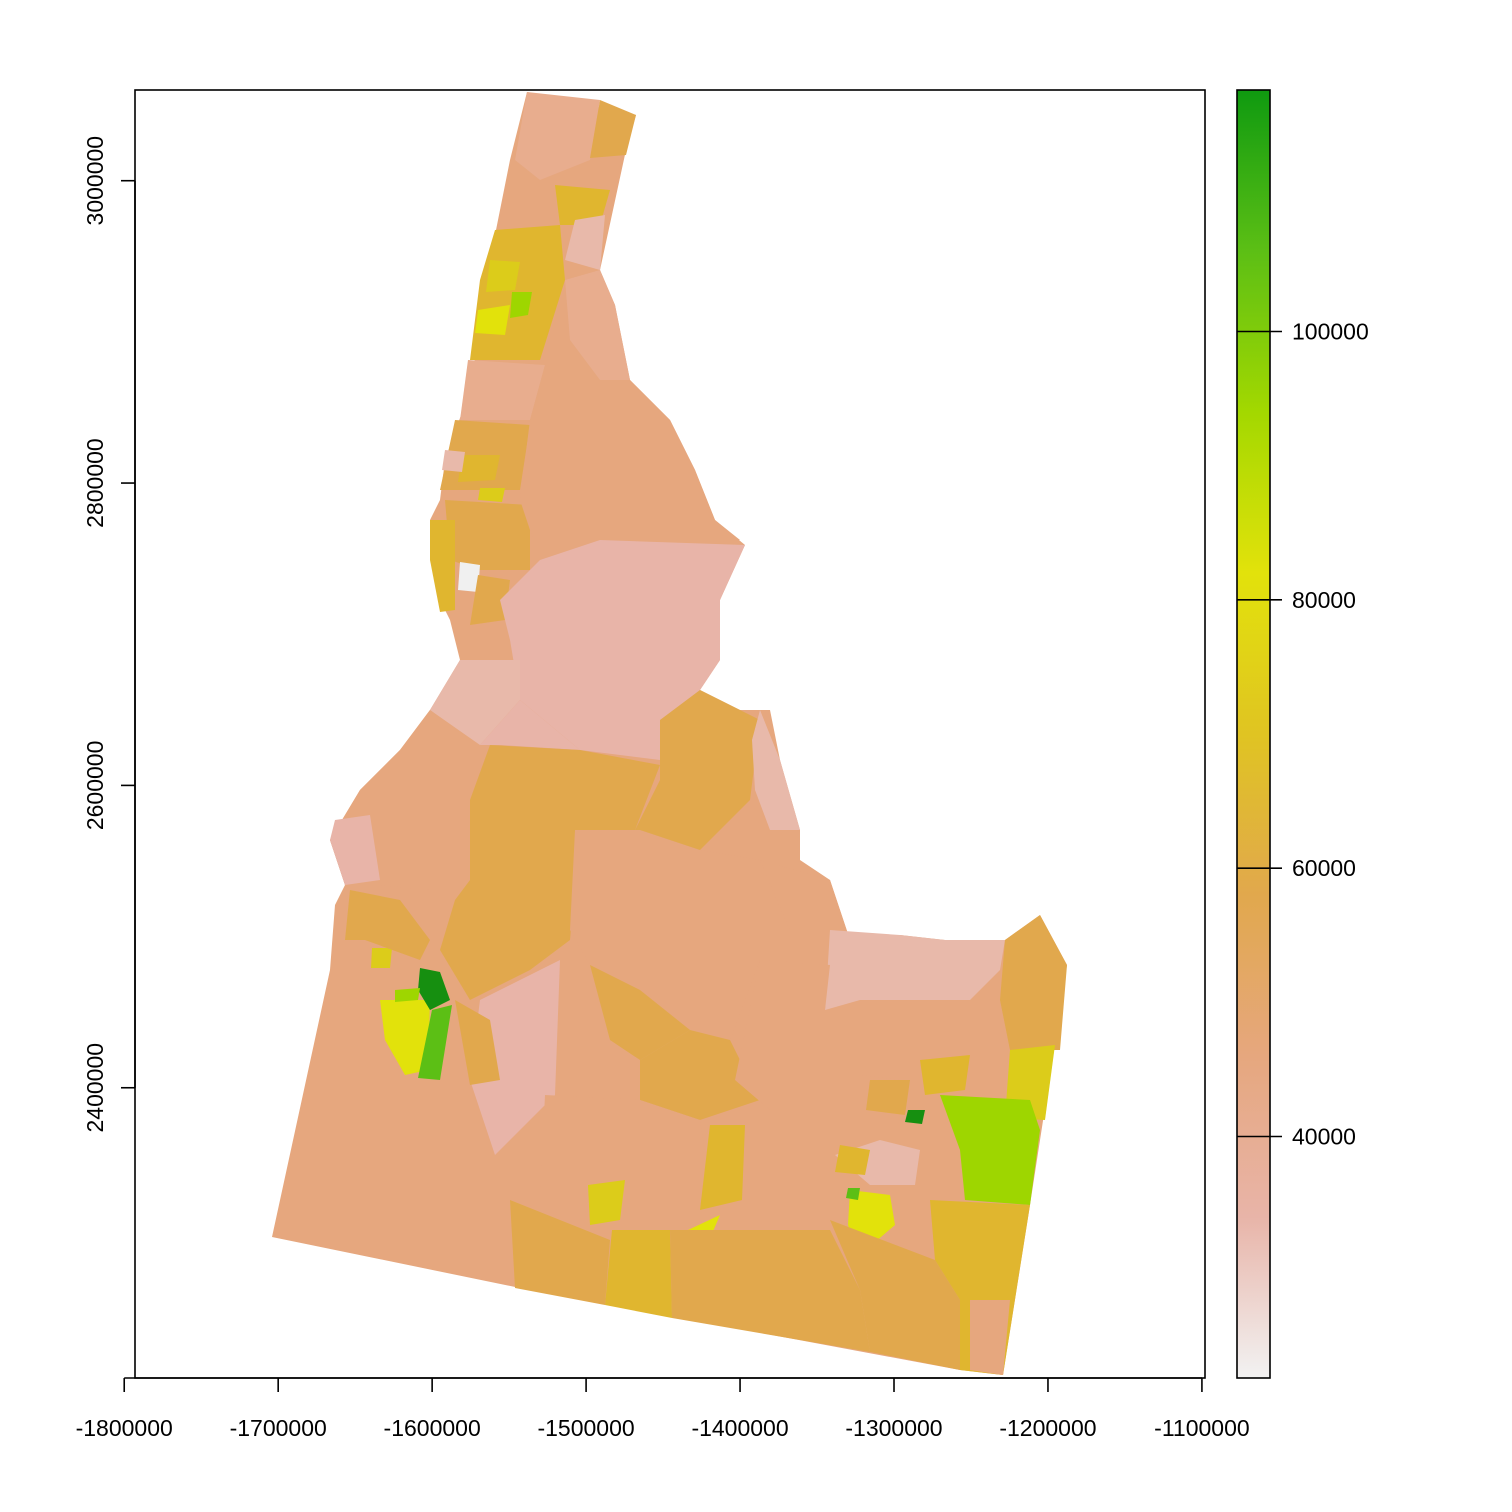 The width and height of the screenshot is (1512, 1512). Describe the element at coordinates (95, 786) in the screenshot. I see `y-tick-label: 2600000` at that location.